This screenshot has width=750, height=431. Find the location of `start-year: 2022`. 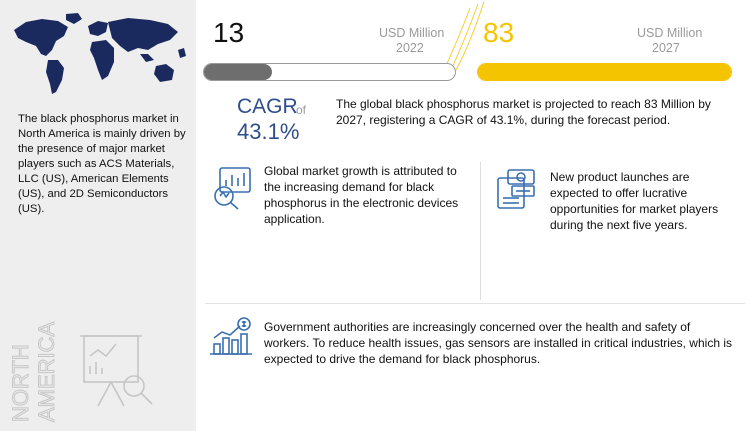

start-year: 2022 is located at coordinates (410, 48).